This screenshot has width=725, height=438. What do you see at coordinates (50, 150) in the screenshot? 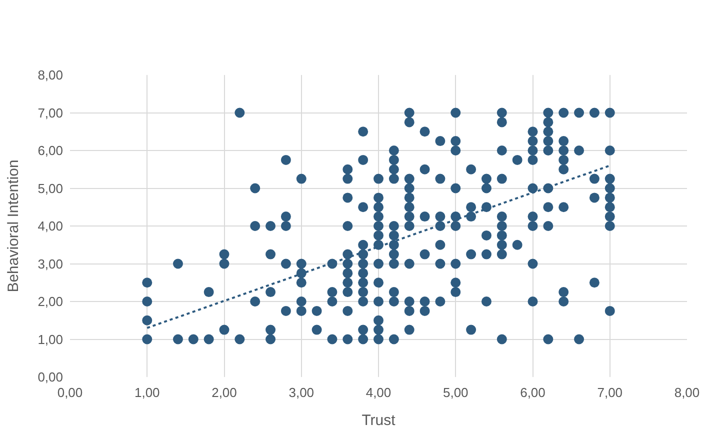
I see `y-tick-label: 6,00` at bounding box center [50, 150].